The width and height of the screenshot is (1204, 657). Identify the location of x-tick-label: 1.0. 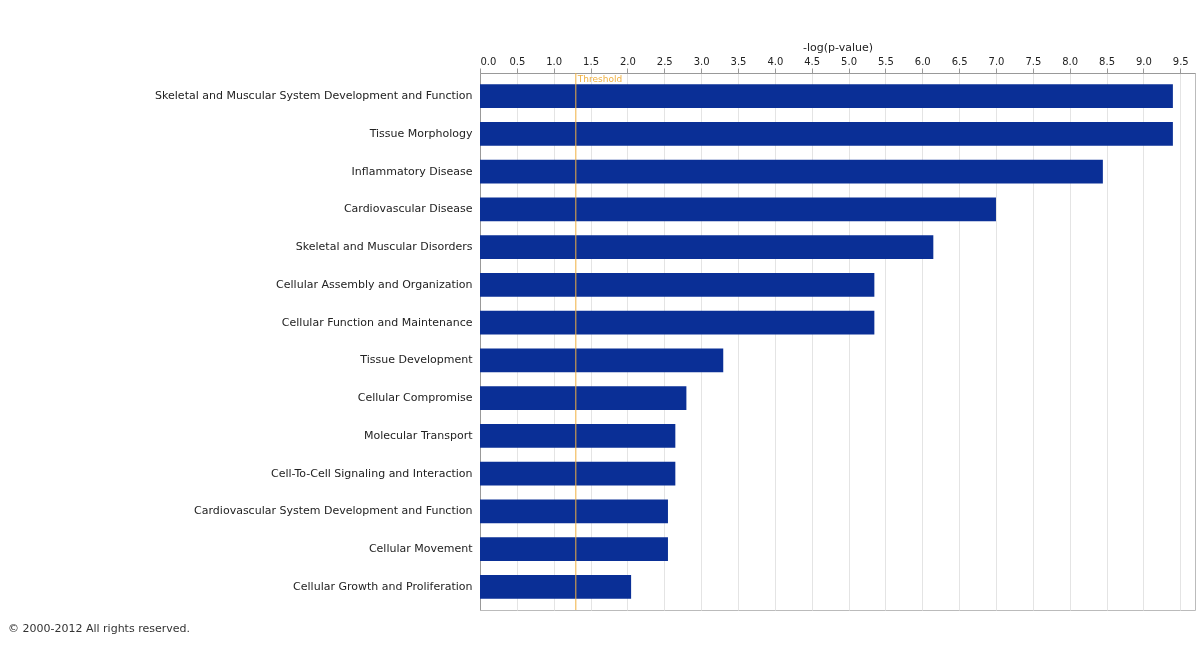
(554, 61).